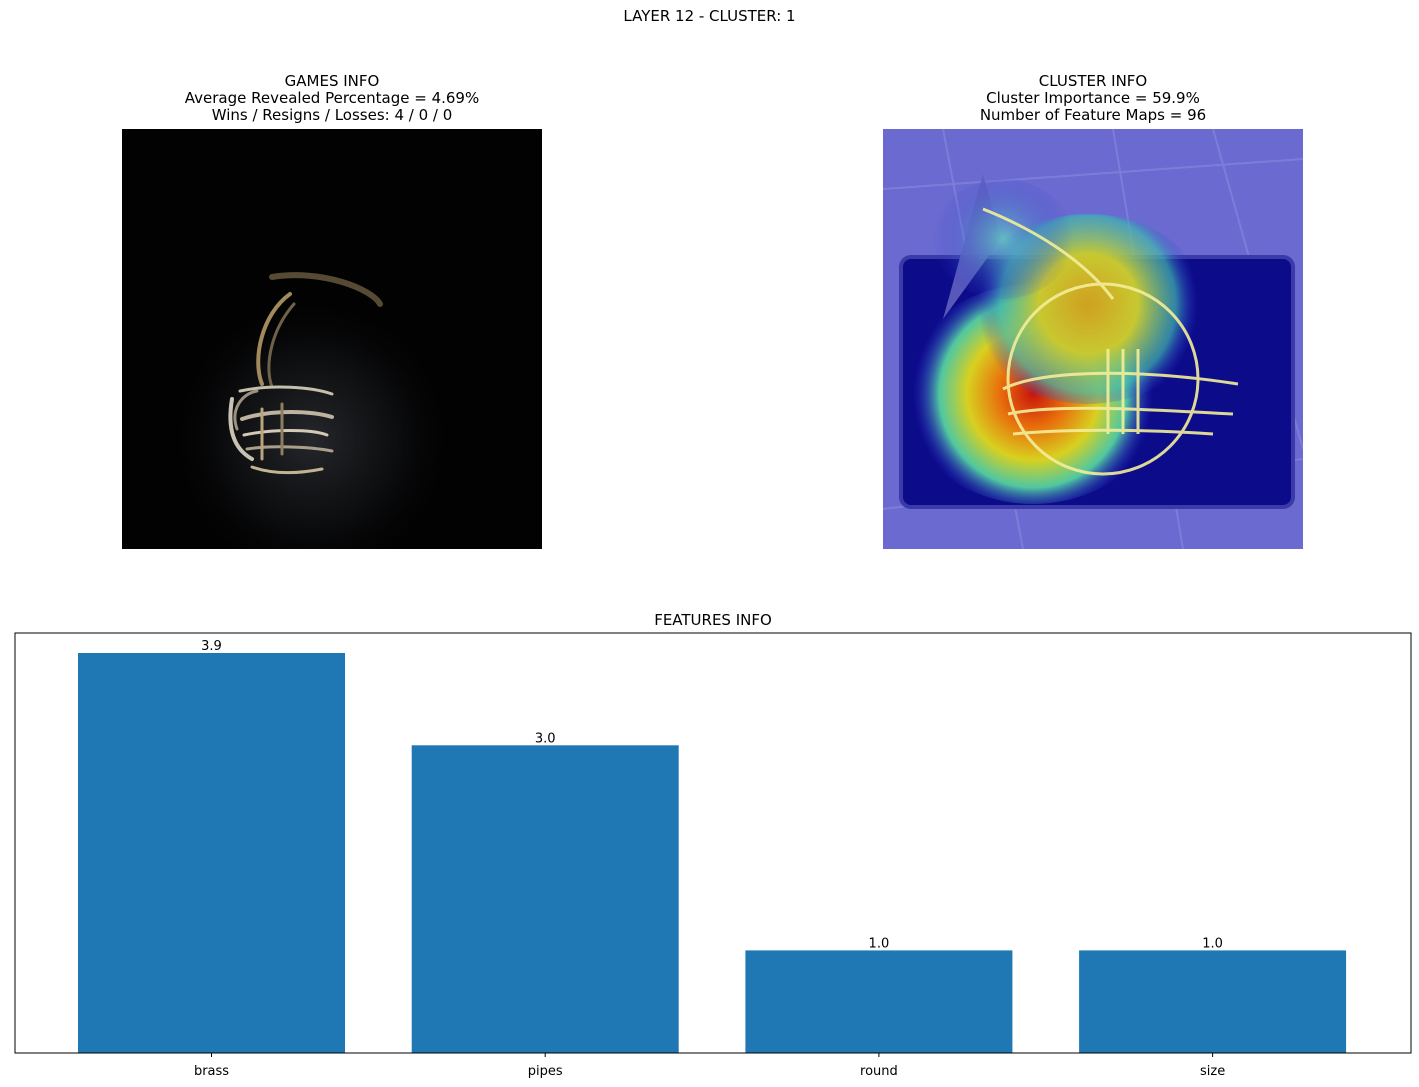  I want to click on games-info-title: GAMES INFO, so click(332, 81).